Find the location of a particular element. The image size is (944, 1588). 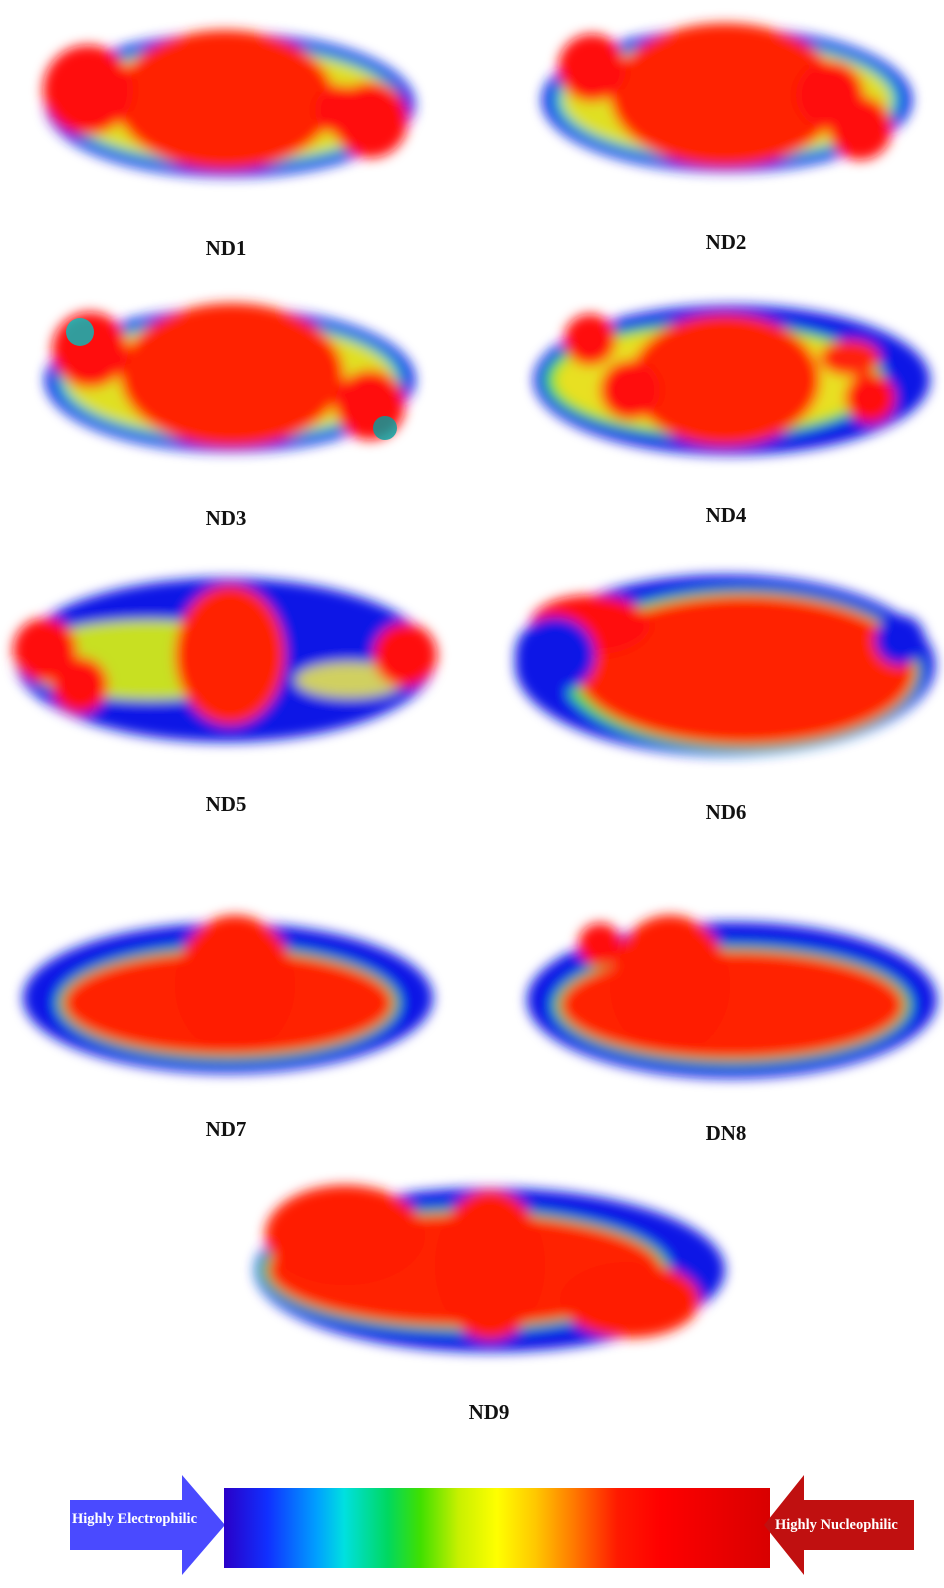

esp-surface-nd5 is located at coordinates (225, 660).